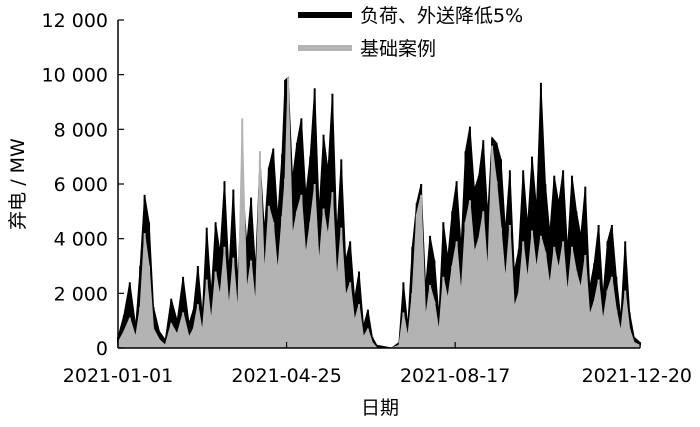 This screenshot has height=427, width=700. I want to click on y-ticks: 0 2 000 4 000 6 000 8 000 10 000 12 000, so click(83, 185).